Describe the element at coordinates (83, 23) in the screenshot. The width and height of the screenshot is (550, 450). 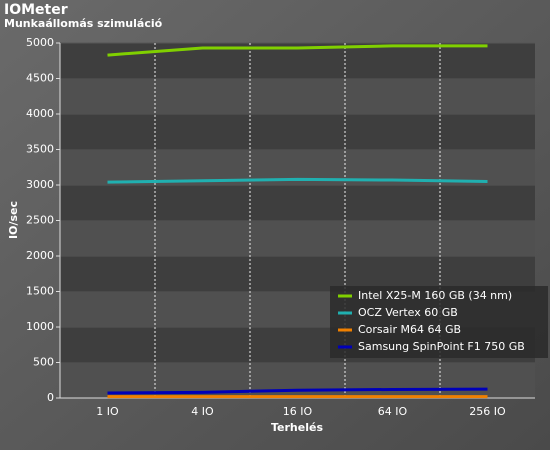
I see `chart-subtitle: Munkaállomás szimuláció` at that location.